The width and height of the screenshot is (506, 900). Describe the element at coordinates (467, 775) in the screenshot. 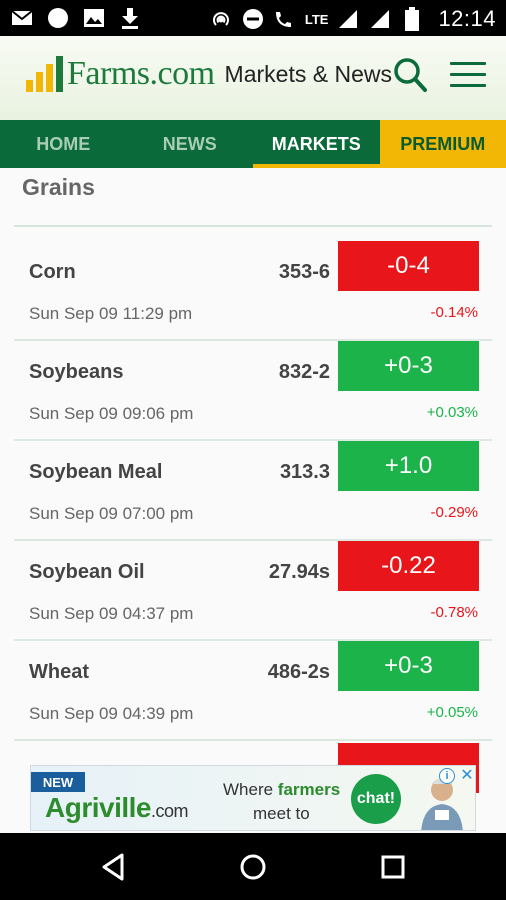

I see `ad-close-icon: ✕` at that location.